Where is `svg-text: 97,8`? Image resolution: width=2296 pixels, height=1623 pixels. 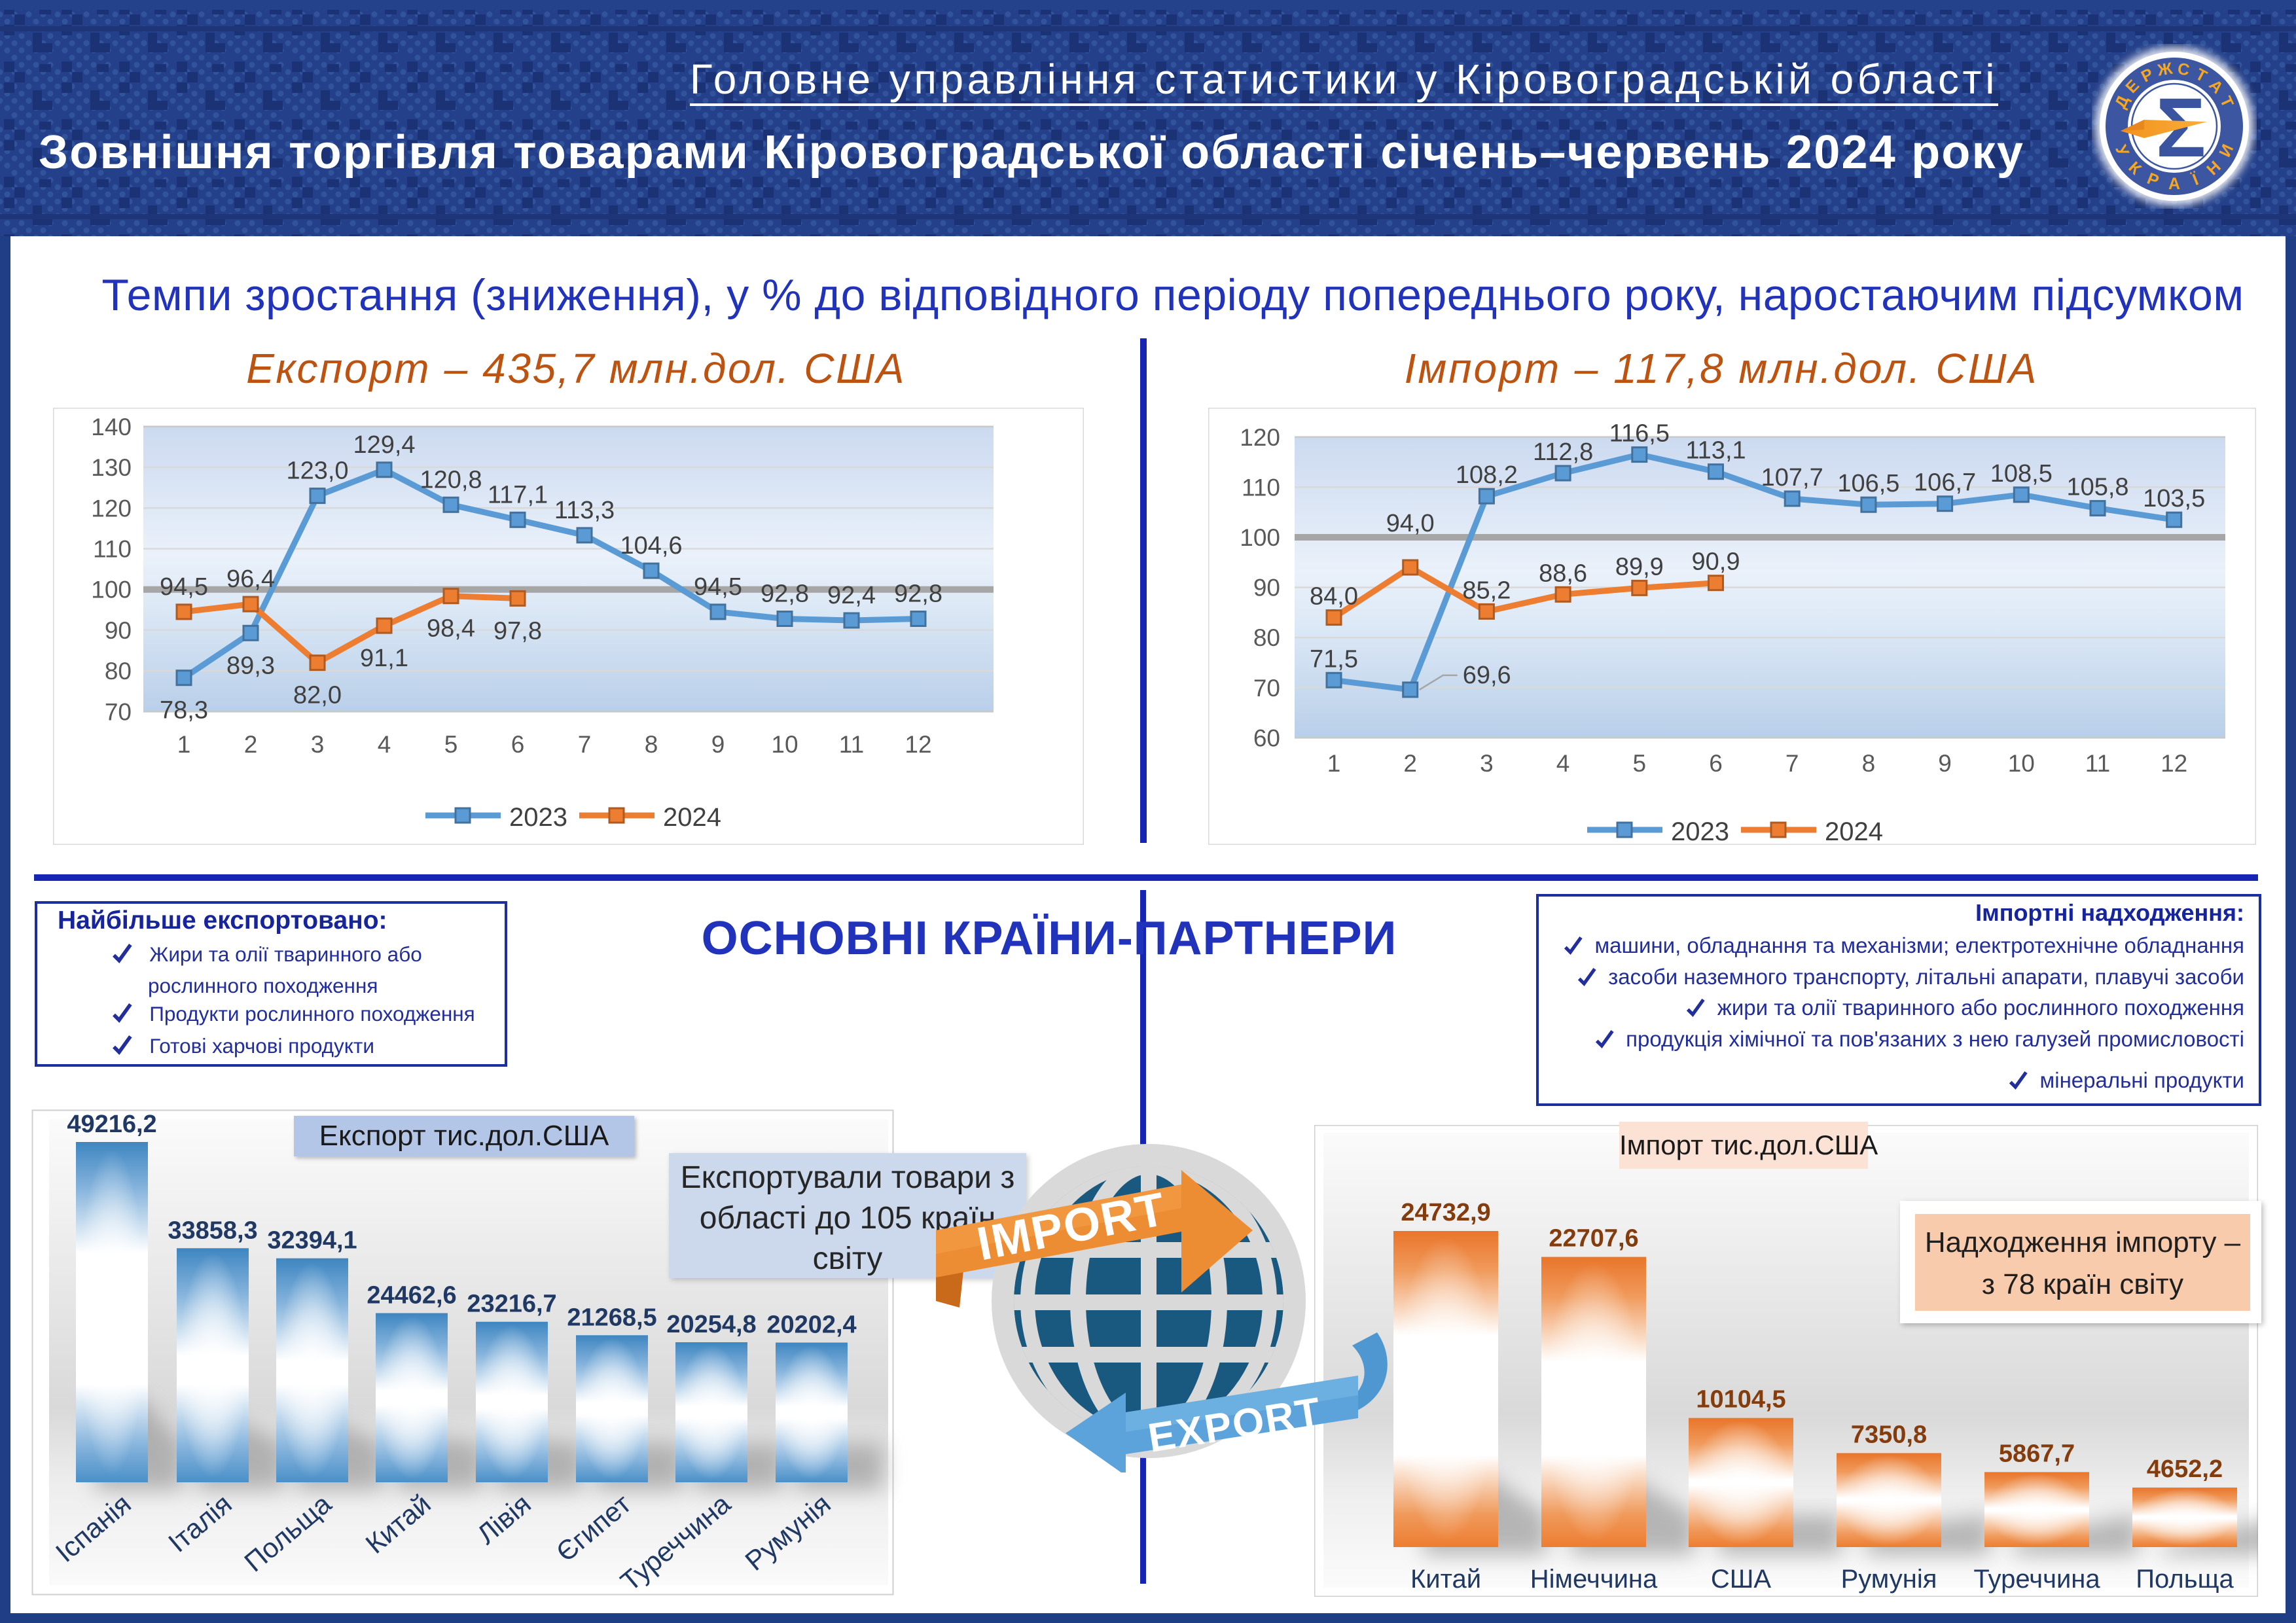 svg-text: 97,8 is located at coordinates (517, 631).